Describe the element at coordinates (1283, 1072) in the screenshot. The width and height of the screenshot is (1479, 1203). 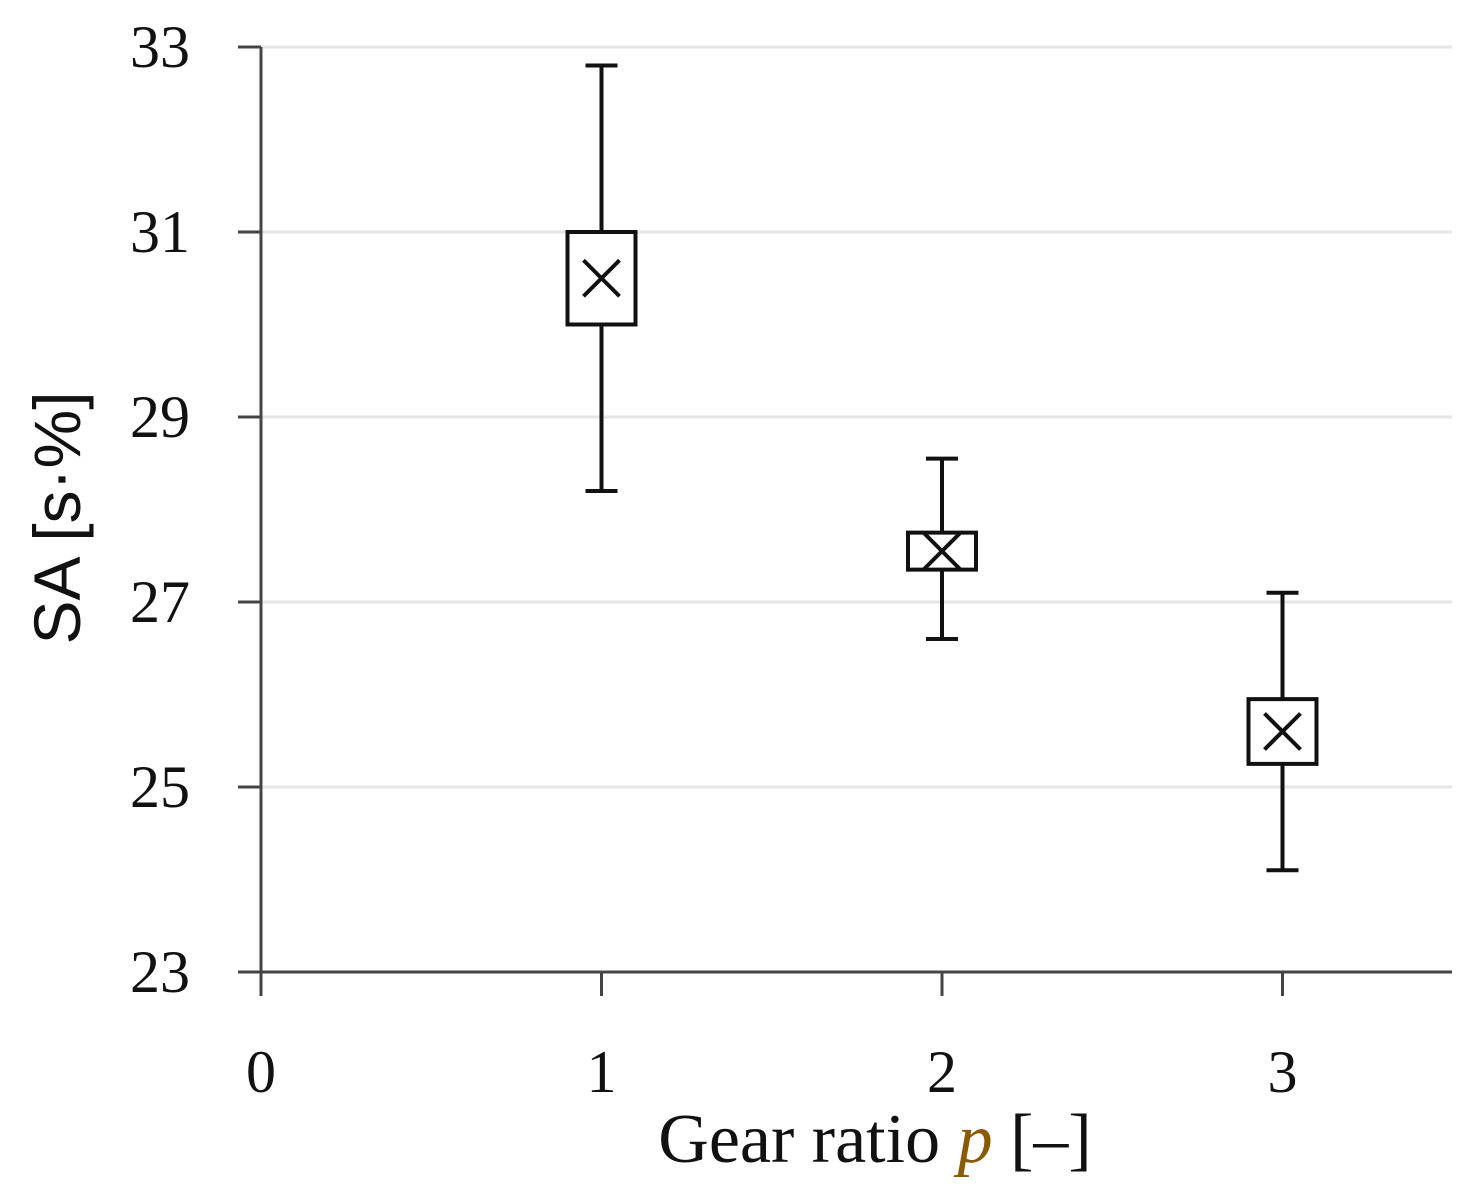
I see `x-tick-label-3: 3` at that location.